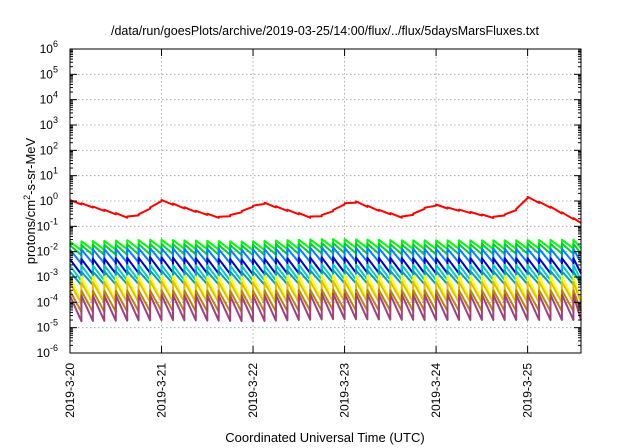  I want to click on y-tick-exponent: -5, so click(54, 323).